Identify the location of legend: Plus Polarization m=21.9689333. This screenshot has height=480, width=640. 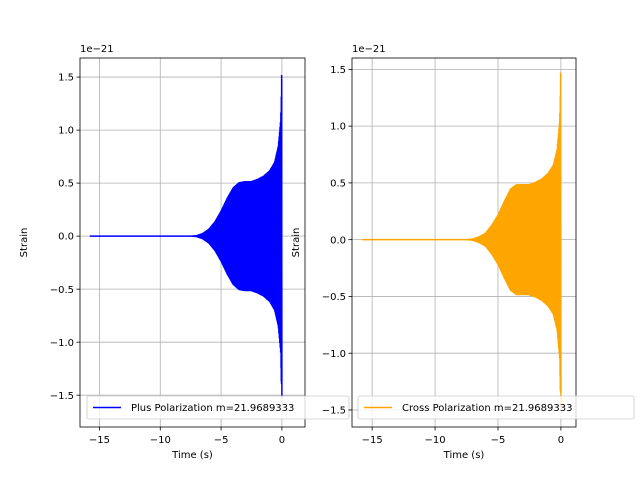
(218, 407).